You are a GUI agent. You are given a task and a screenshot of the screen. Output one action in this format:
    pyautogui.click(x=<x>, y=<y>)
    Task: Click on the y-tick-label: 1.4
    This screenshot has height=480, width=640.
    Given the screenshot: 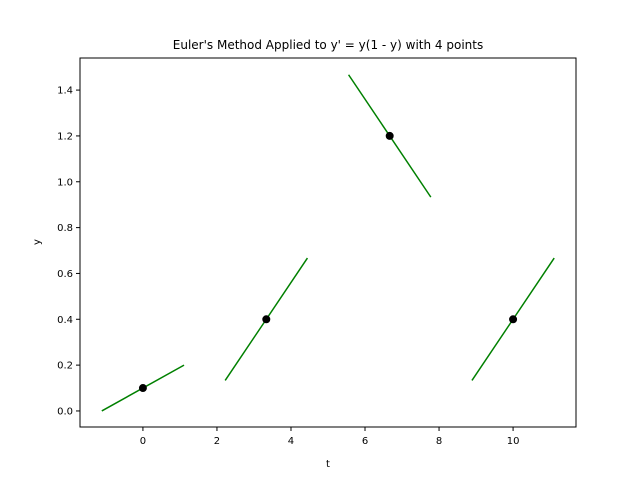 What is the action you would take?
    pyautogui.click(x=65, y=91)
    